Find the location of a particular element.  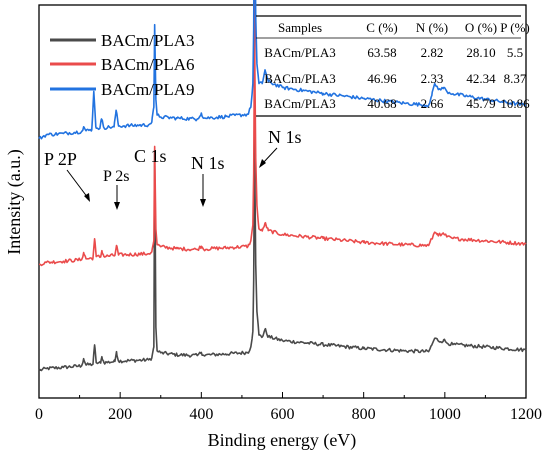

table-cell: 2.82 is located at coordinates (432, 52).